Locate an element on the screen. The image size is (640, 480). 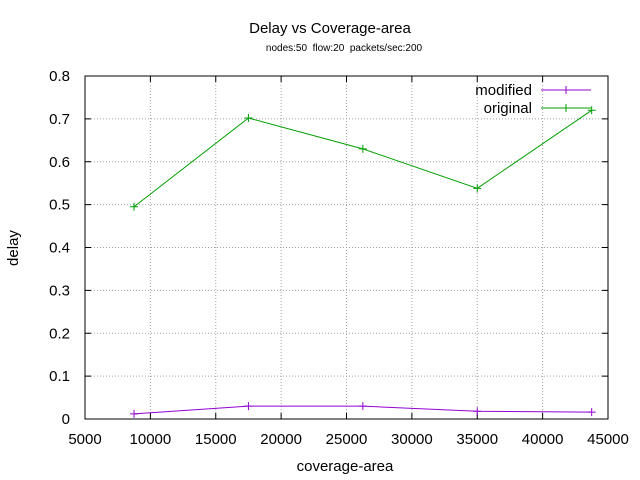
x-tick-label: 40000 is located at coordinates (543, 439).